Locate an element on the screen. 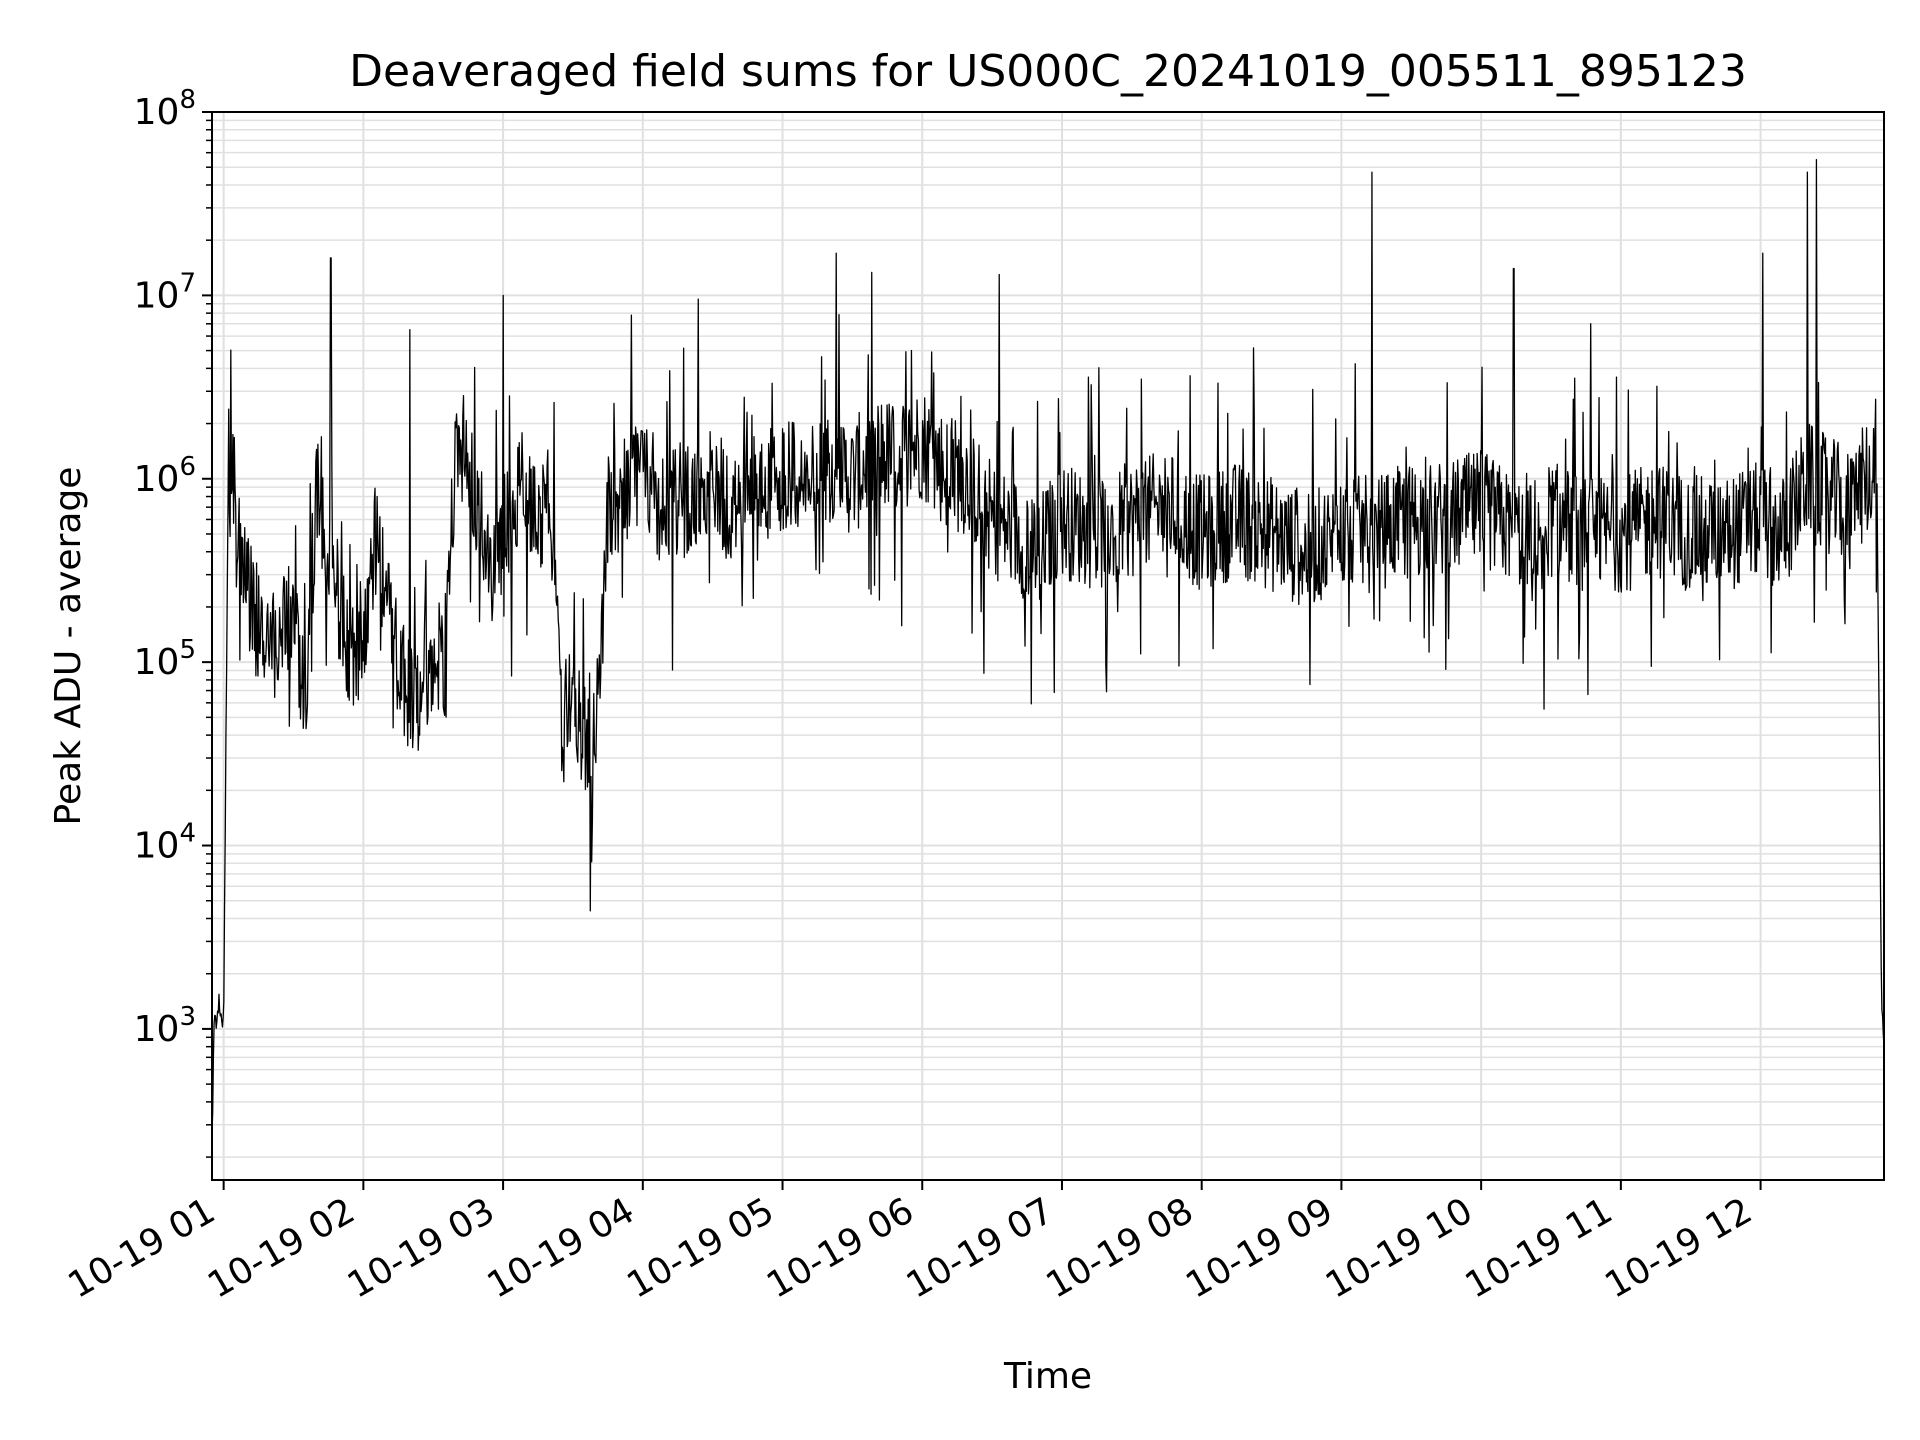  y-tick-label: 10³ is located at coordinates (165, 1026).